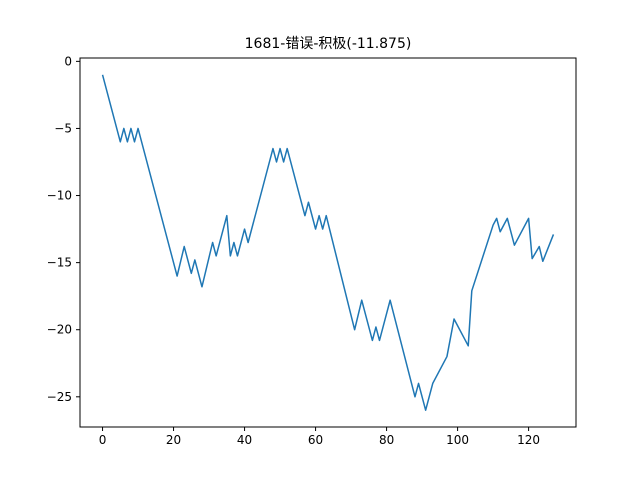 Image resolution: width=640 pixels, height=480 pixels. Describe the element at coordinates (386, 440) in the screenshot. I see `x-tick-label: 80` at that location.